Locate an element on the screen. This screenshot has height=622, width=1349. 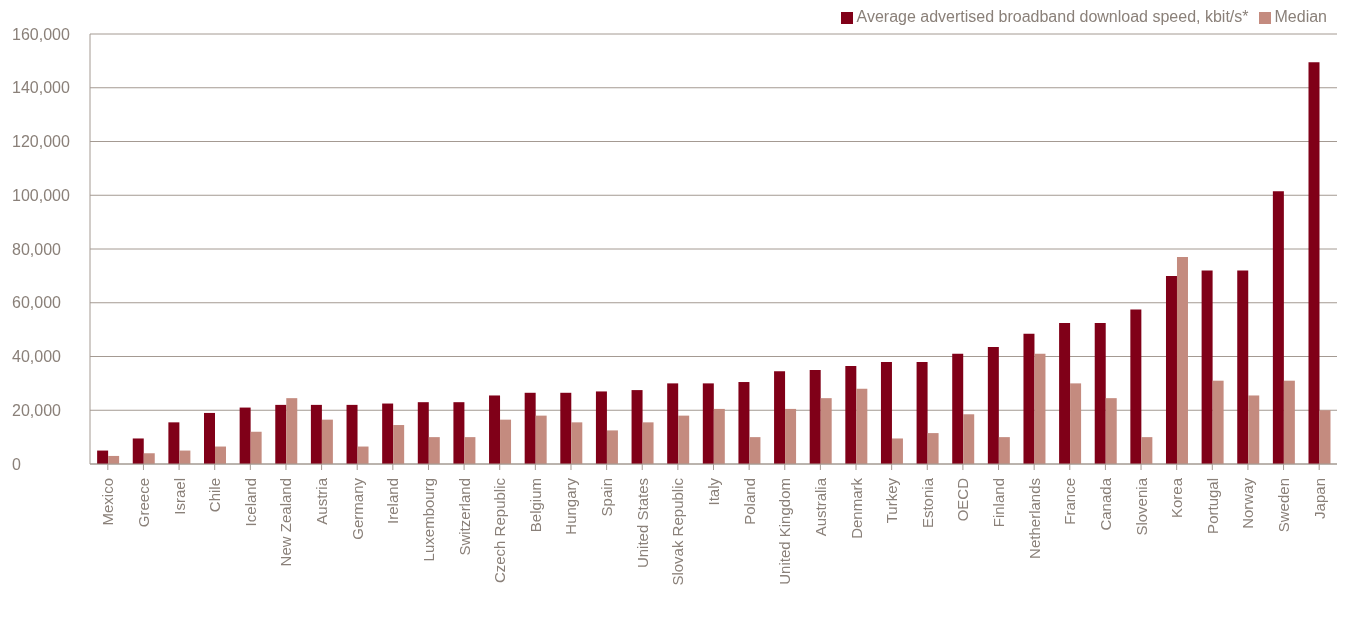
x-tick-label: Iceland is located at coordinates (250, 502).